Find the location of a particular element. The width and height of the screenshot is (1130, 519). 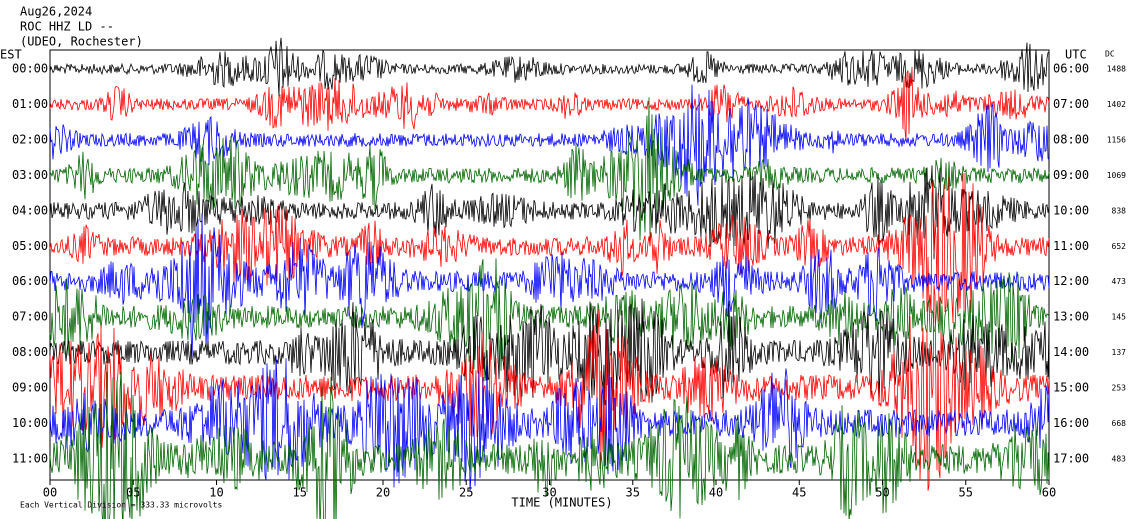

x-tick-label: 60 is located at coordinates (1049, 493).